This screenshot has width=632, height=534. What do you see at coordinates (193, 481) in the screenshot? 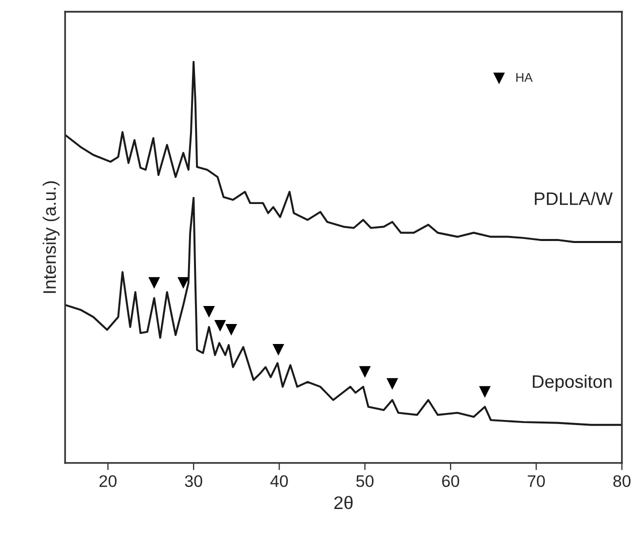
I see `x-tick-label: 30` at bounding box center [193, 481].